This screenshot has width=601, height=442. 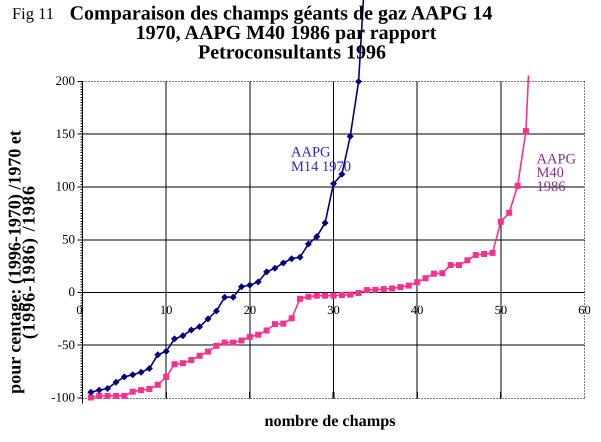 What do you see at coordinates (551, 187) in the screenshot?
I see `svg-text: 1986` at bounding box center [551, 187].